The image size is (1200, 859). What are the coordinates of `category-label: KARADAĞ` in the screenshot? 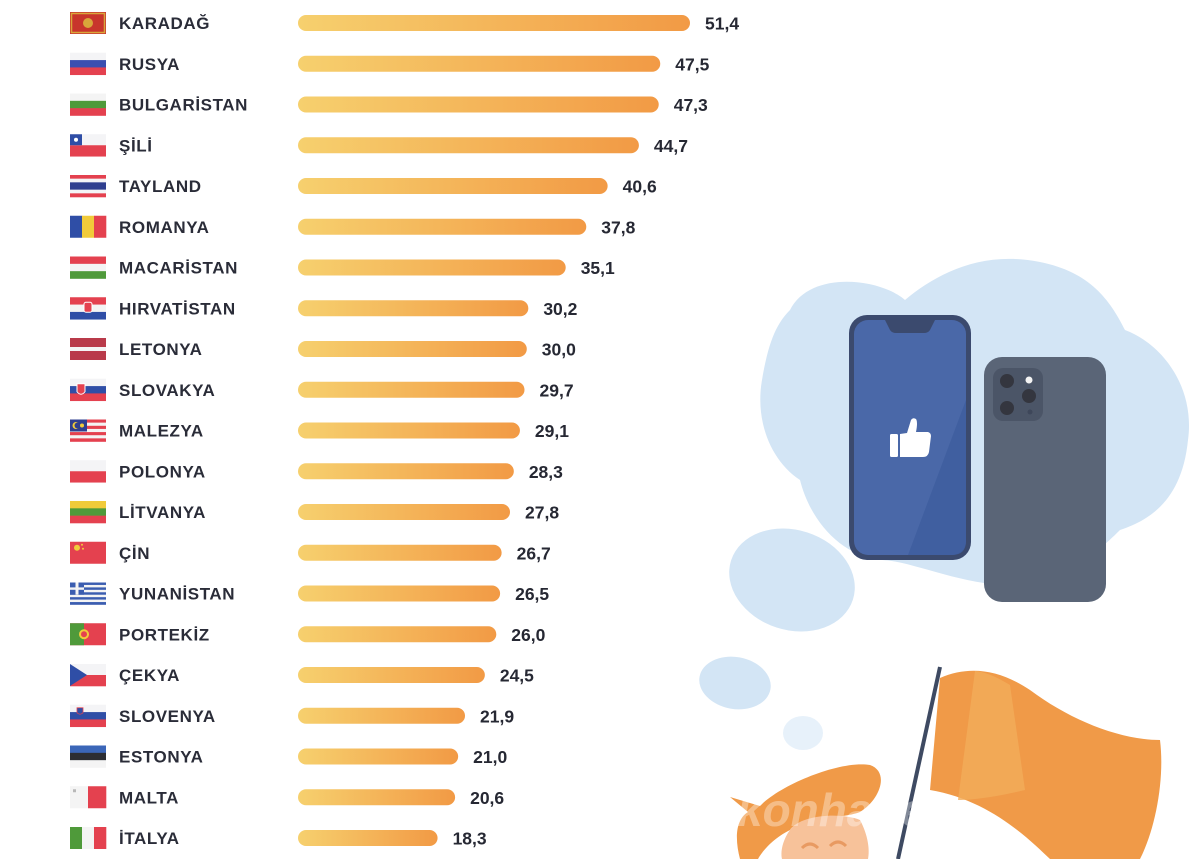 It's located at (164, 23).